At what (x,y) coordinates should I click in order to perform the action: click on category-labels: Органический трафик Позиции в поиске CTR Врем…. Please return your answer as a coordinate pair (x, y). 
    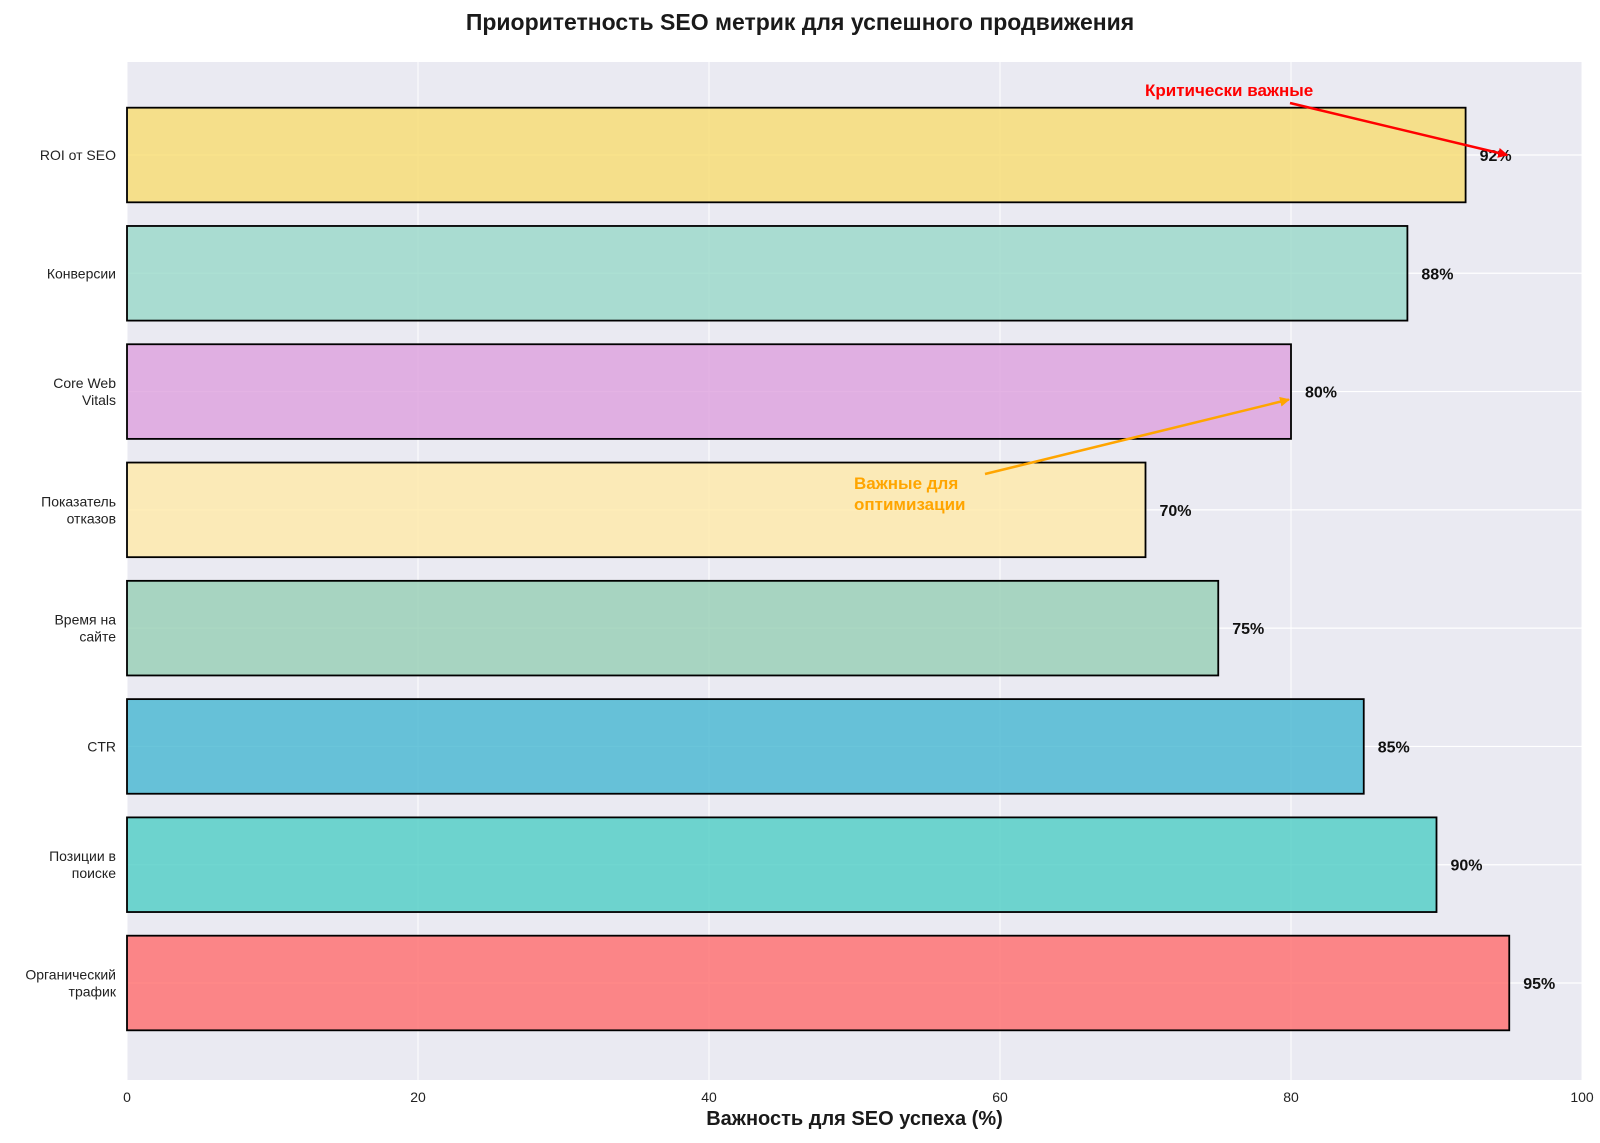
    Looking at the image, I should click on (71, 573).